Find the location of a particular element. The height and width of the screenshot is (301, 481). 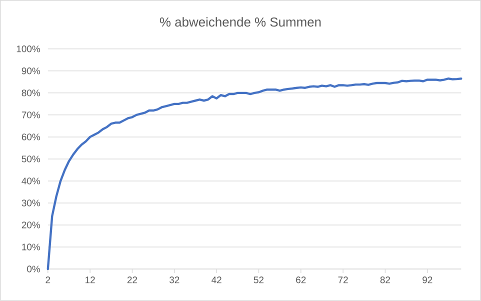

y-tick-label: 100% is located at coordinates (28, 49).